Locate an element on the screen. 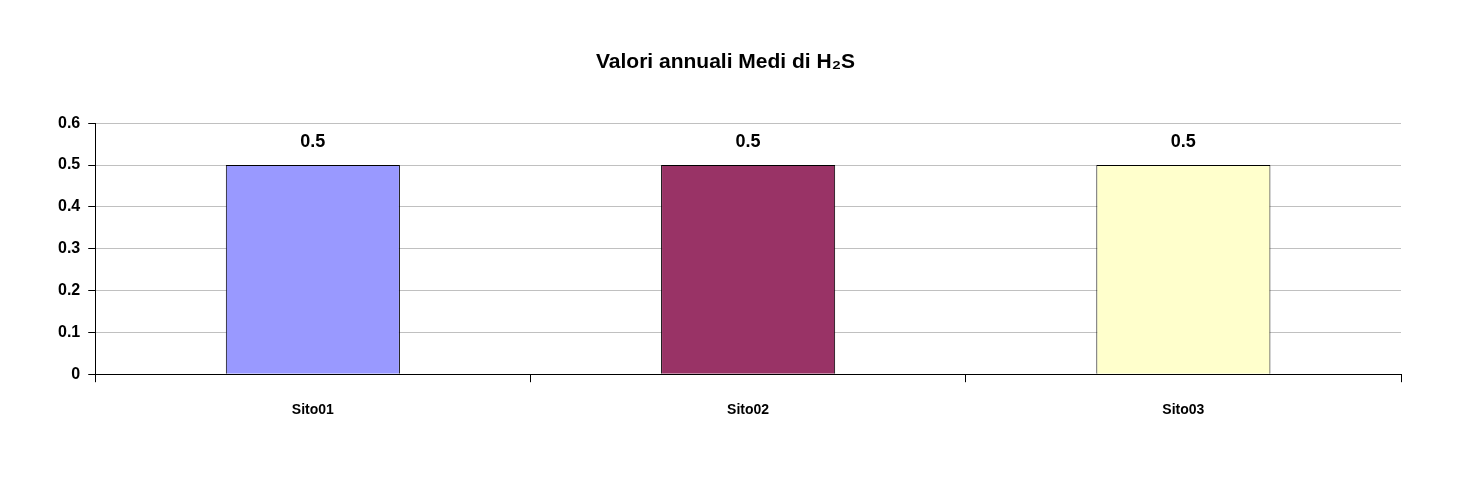  y-tick-label: 0.5 is located at coordinates (69, 164).